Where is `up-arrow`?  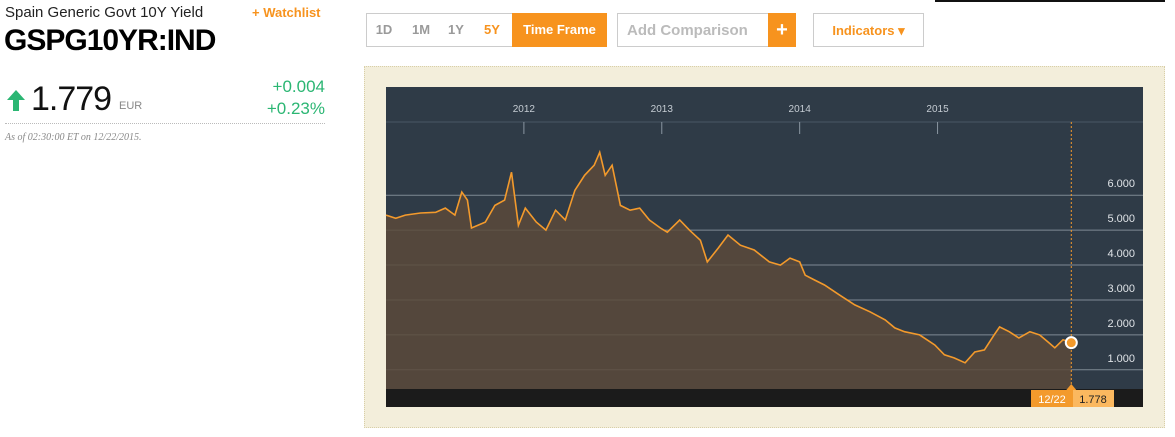 up-arrow is located at coordinates (16, 100).